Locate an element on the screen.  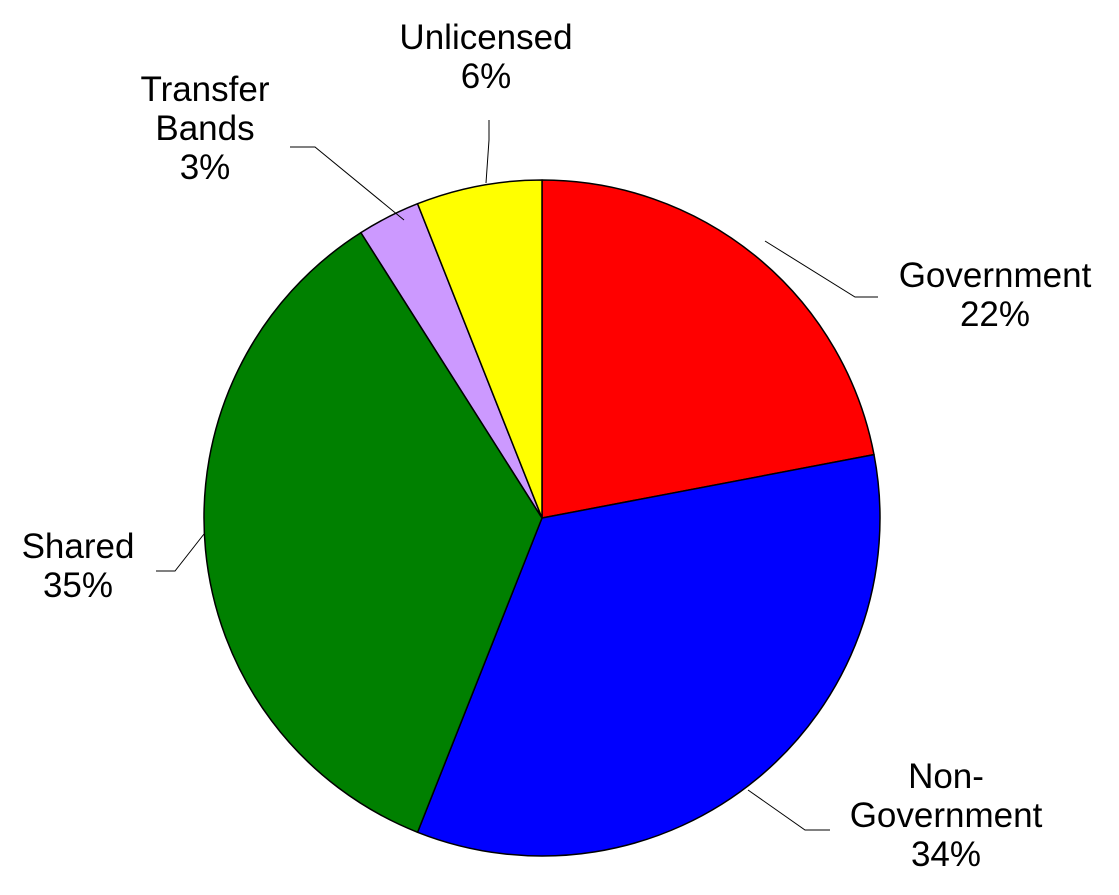
pie-label-shared: Shared 35% is located at coordinates (78, 566).